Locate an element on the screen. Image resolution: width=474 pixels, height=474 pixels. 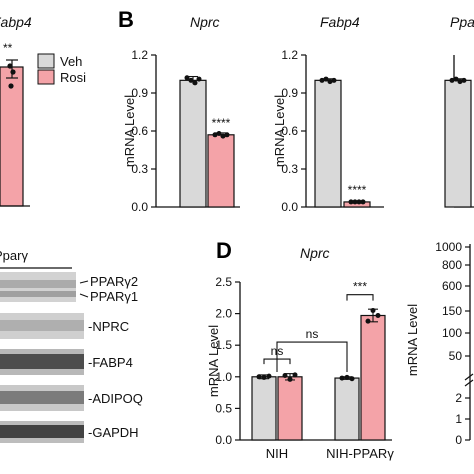
y-tick-label: 800 is located at coordinates (452, 265).